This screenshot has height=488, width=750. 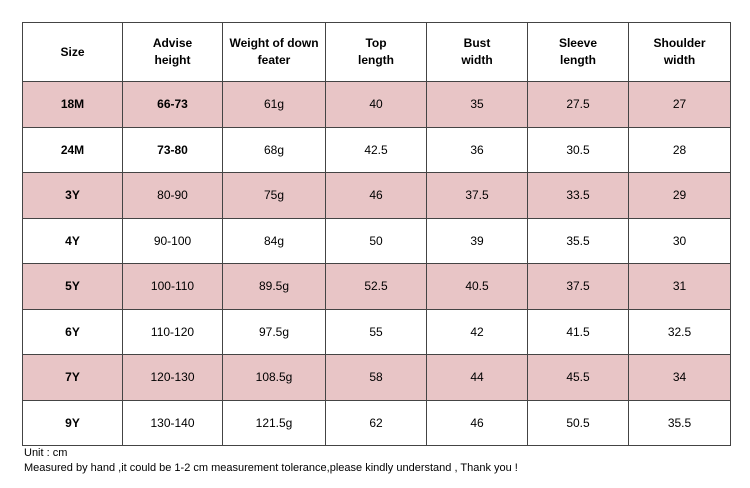 I want to click on table-cell: 30, so click(x=679, y=240).